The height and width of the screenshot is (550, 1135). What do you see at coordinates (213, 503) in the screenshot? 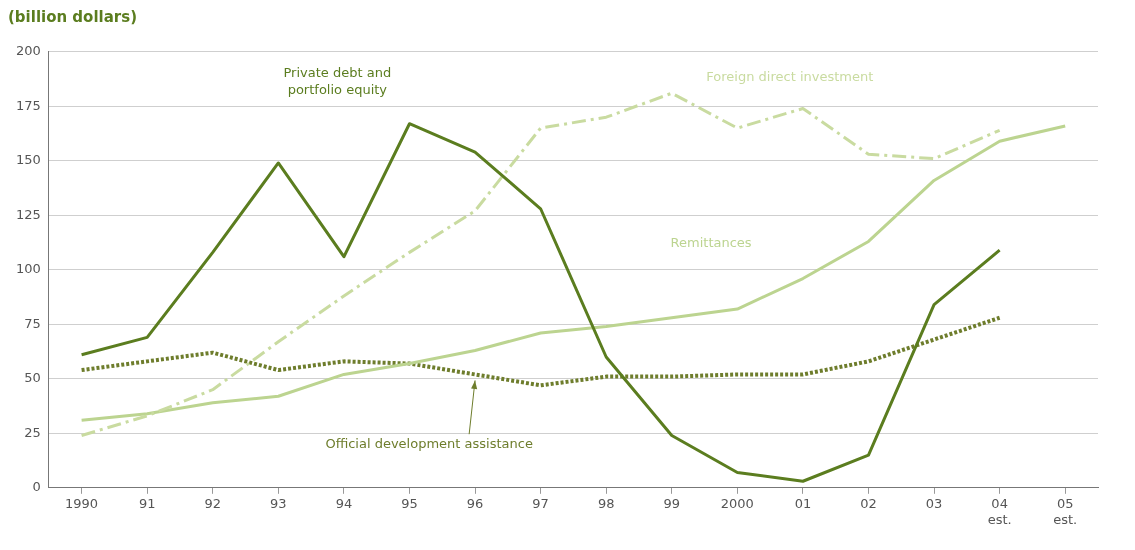
I see `x-tick-label: 92` at bounding box center [213, 503].